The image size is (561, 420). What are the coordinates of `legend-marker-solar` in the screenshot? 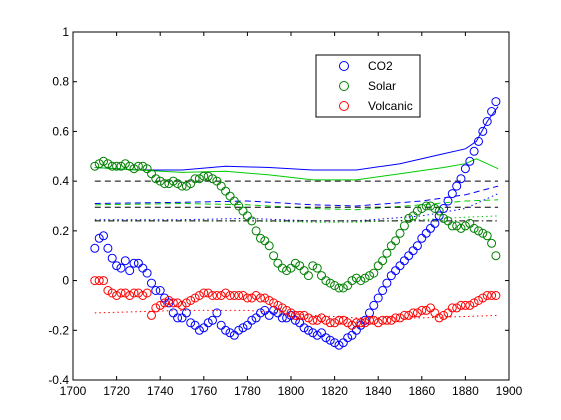 It's located at (344, 86).